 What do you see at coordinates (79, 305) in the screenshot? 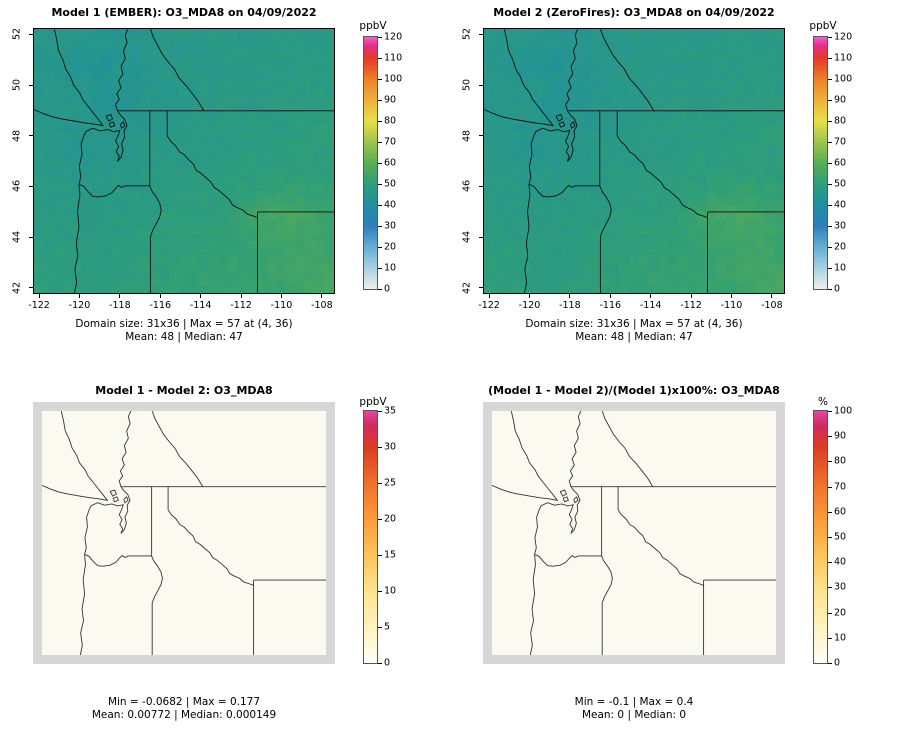
I see `x-axis-tick-label: -120` at bounding box center [79, 305].